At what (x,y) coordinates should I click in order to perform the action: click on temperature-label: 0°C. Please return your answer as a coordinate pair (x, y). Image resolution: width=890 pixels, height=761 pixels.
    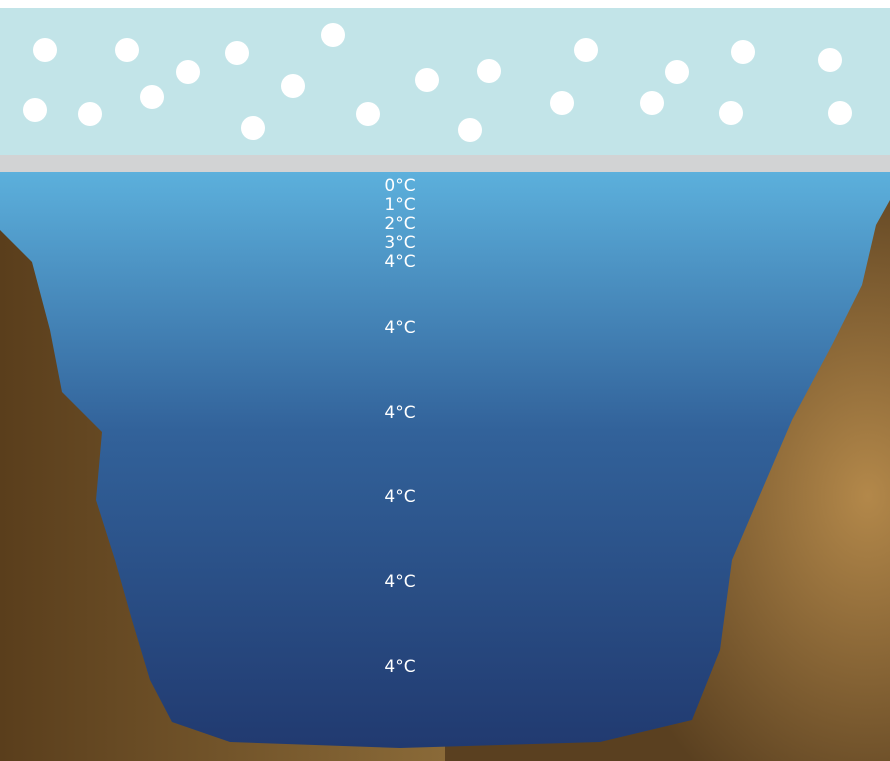
    Looking at the image, I should click on (399, 186).